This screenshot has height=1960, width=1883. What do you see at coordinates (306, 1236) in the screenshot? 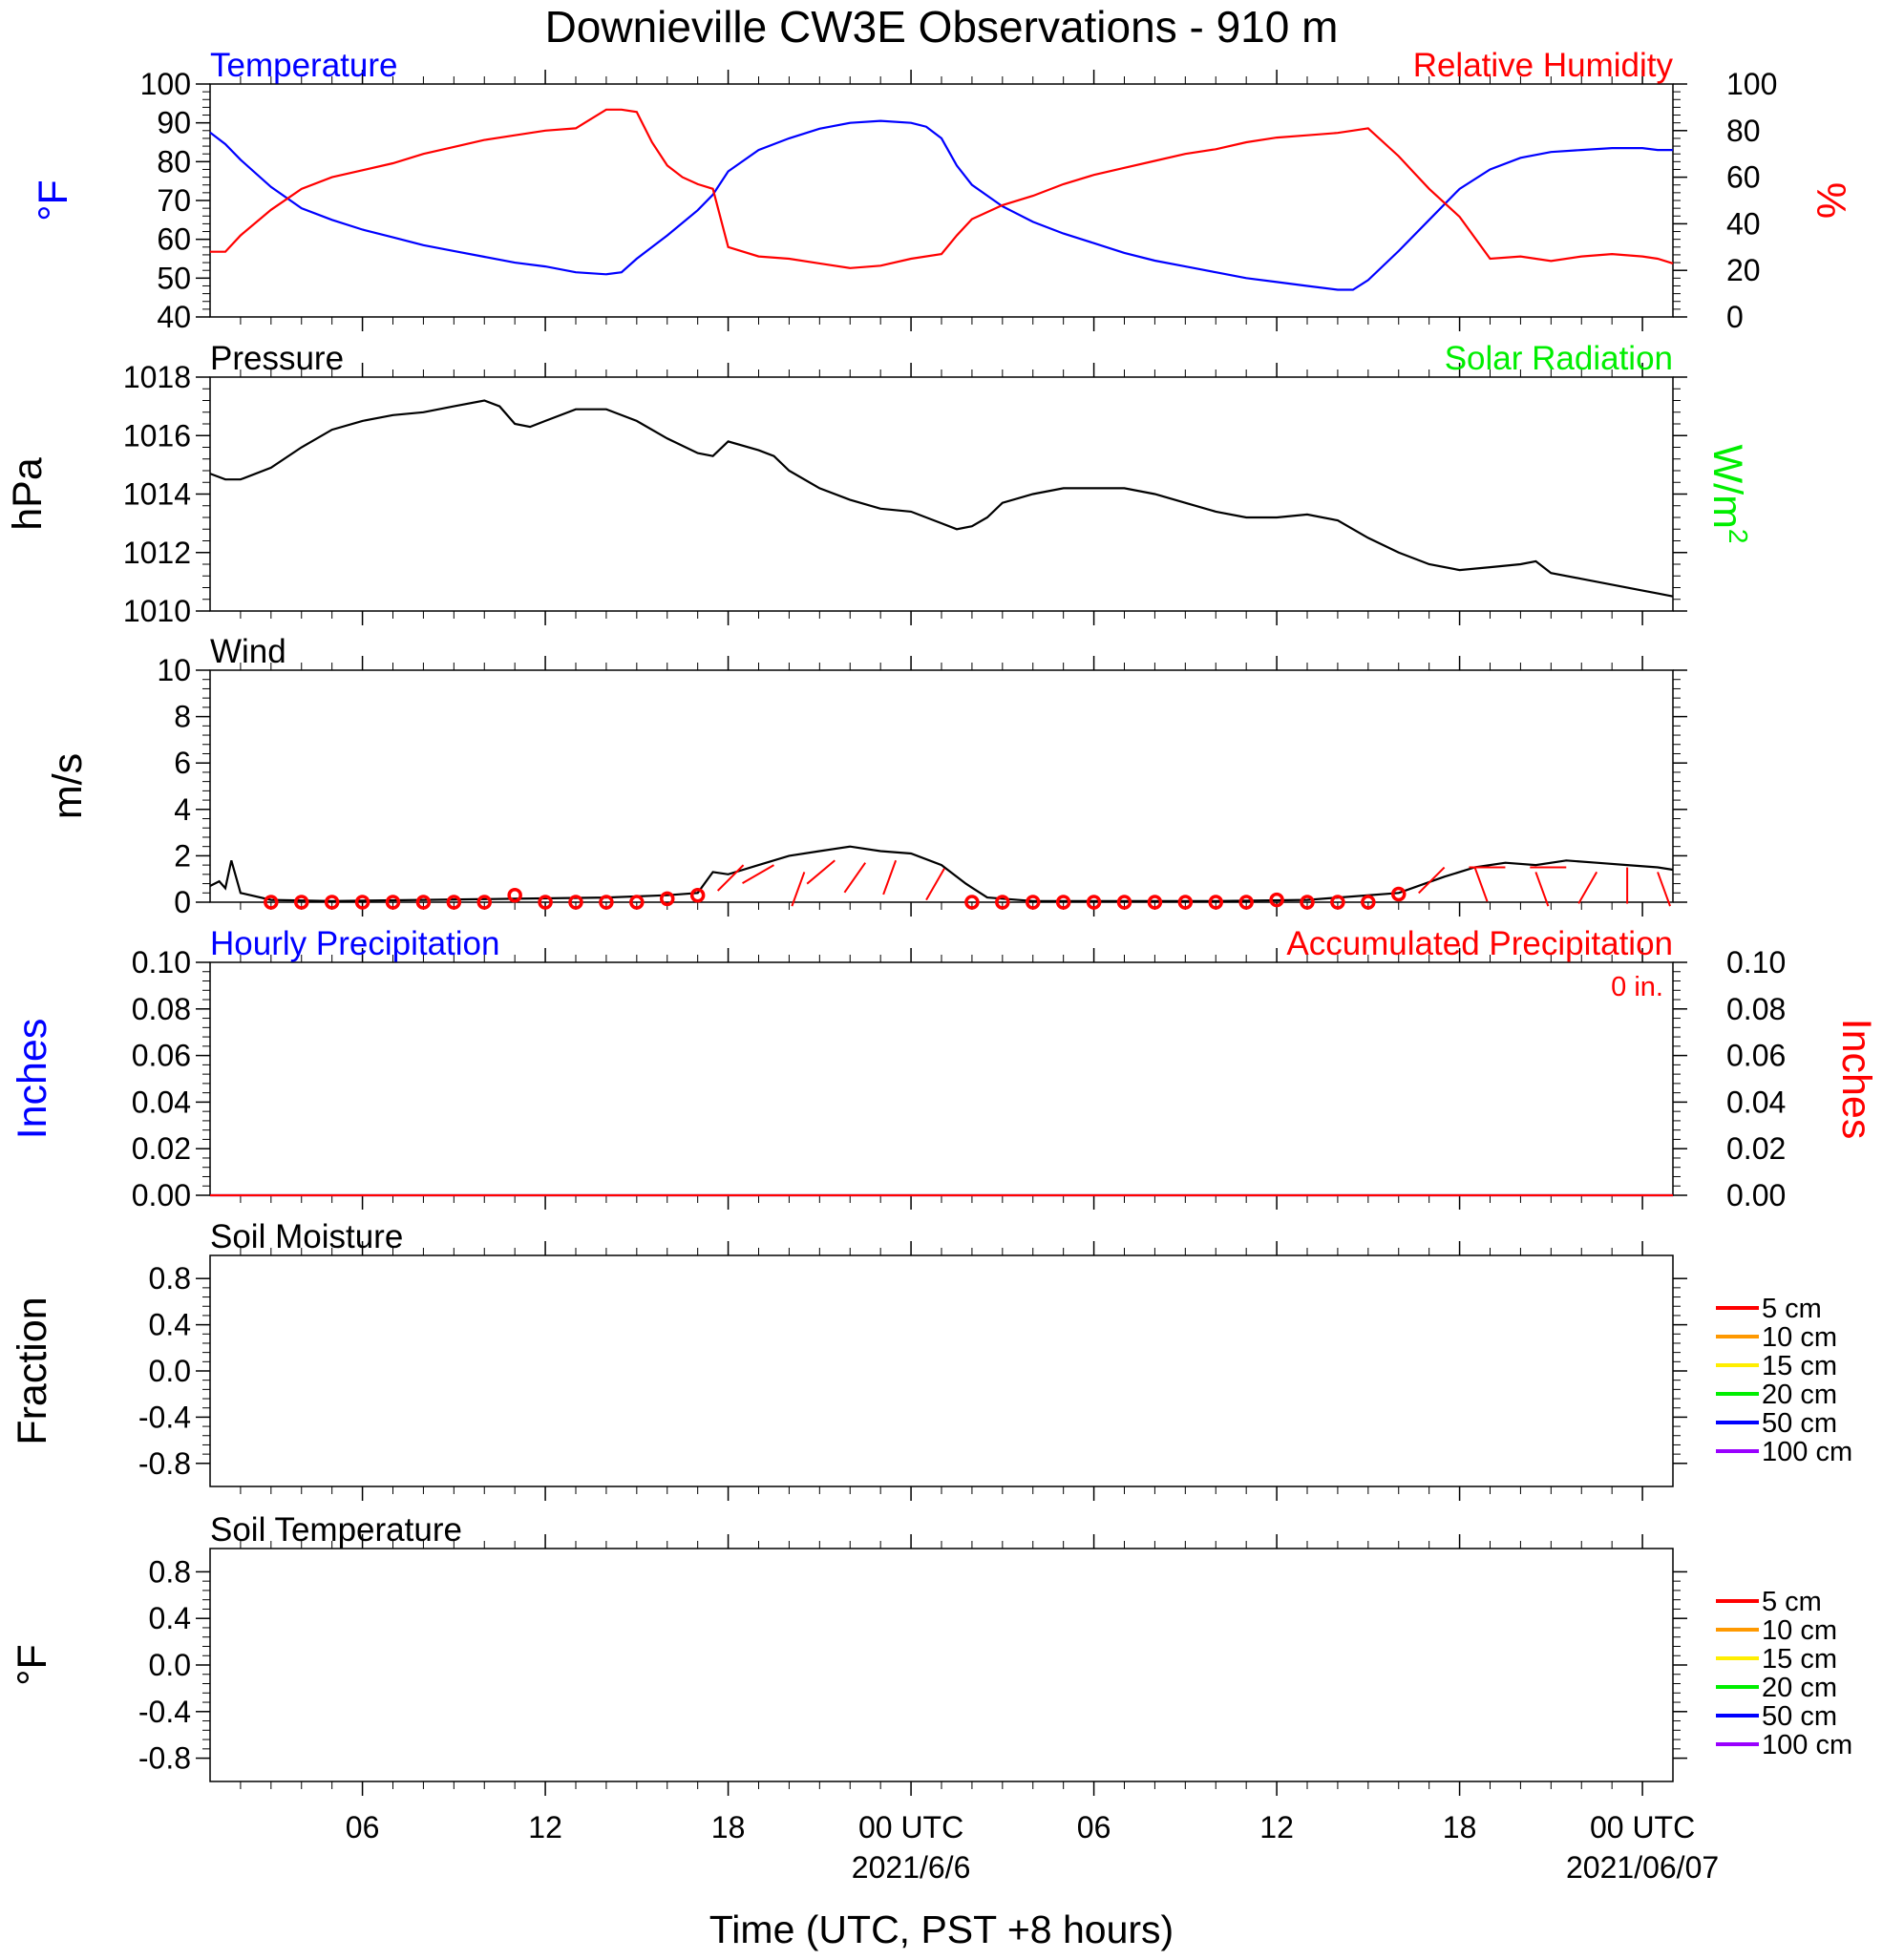
I see `panel-title-left: Soil Moisture` at bounding box center [306, 1236].